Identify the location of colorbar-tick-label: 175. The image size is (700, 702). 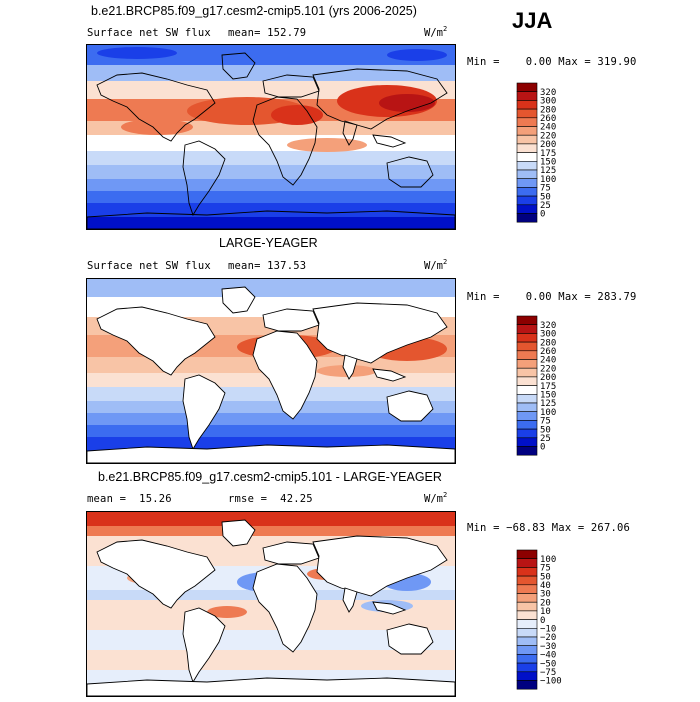
(548, 387).